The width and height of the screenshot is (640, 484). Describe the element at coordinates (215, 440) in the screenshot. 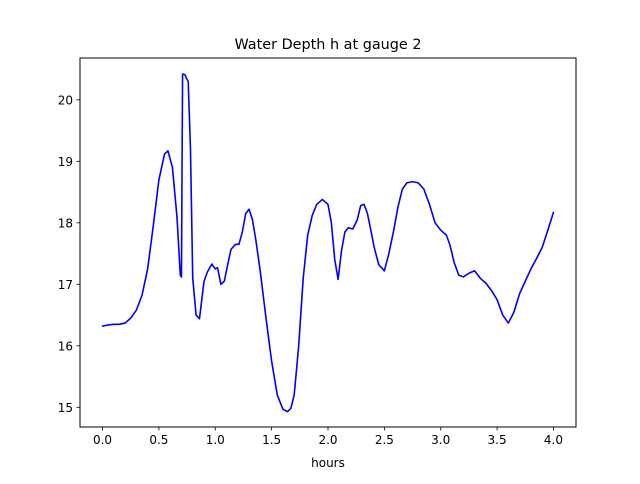

I see `x-tick-label: 1.0` at that location.